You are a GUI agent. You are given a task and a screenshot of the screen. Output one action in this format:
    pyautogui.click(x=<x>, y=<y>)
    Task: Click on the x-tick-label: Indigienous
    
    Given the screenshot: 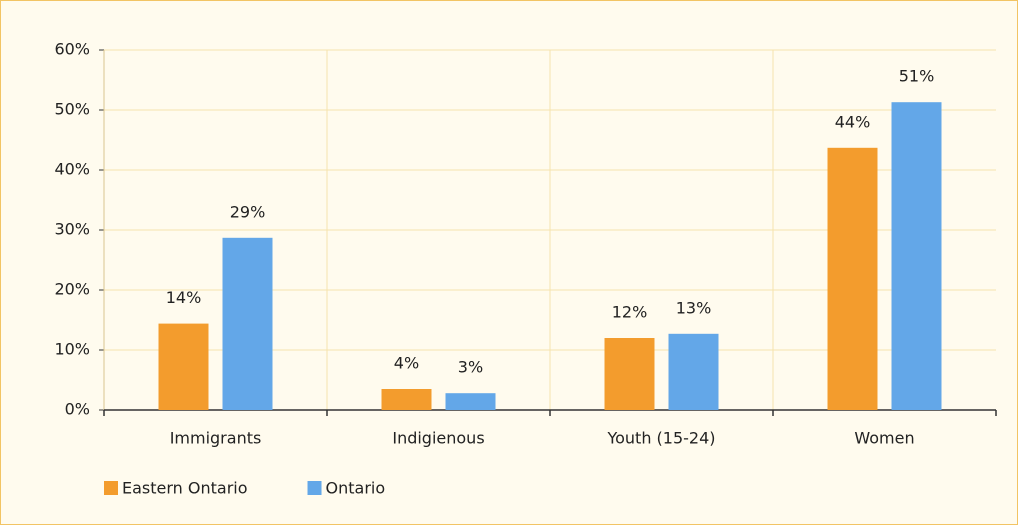 What is the action you would take?
    pyautogui.click(x=438, y=438)
    